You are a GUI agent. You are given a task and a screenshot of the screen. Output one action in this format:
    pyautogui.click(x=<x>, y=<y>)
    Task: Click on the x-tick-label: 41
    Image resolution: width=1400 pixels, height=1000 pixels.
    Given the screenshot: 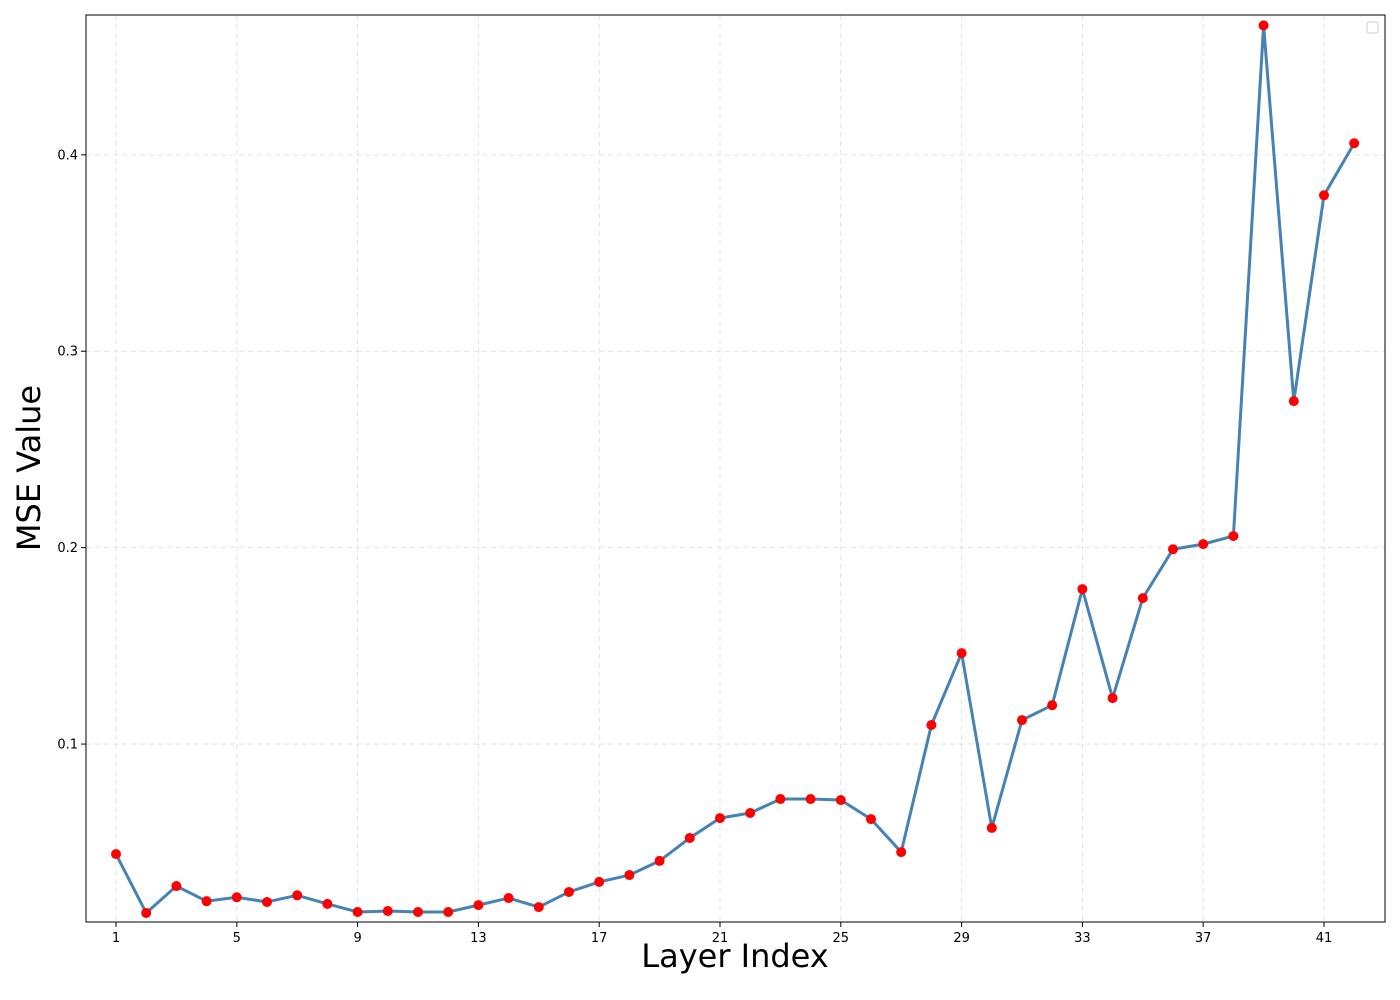 What is the action you would take?
    pyautogui.click(x=1324, y=938)
    